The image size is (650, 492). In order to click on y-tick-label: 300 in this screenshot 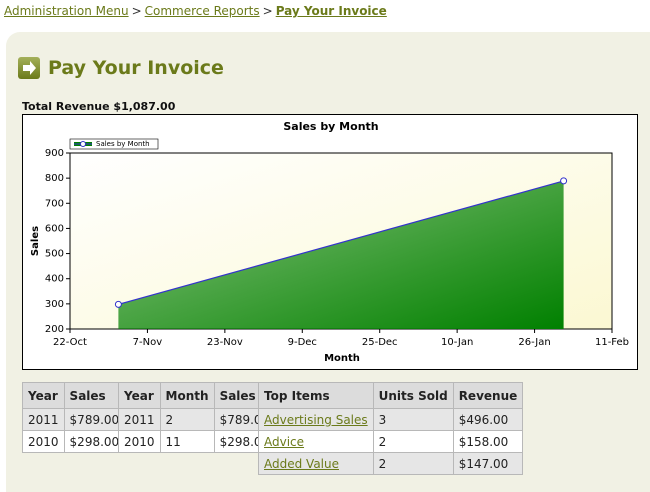, I will do `click(54, 304)`.